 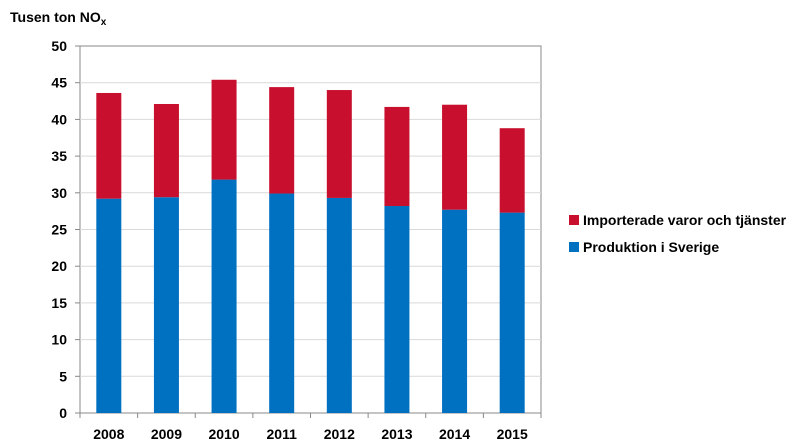 What do you see at coordinates (651, 247) in the screenshot?
I see `legend-label: Produktion i Sverige` at bounding box center [651, 247].